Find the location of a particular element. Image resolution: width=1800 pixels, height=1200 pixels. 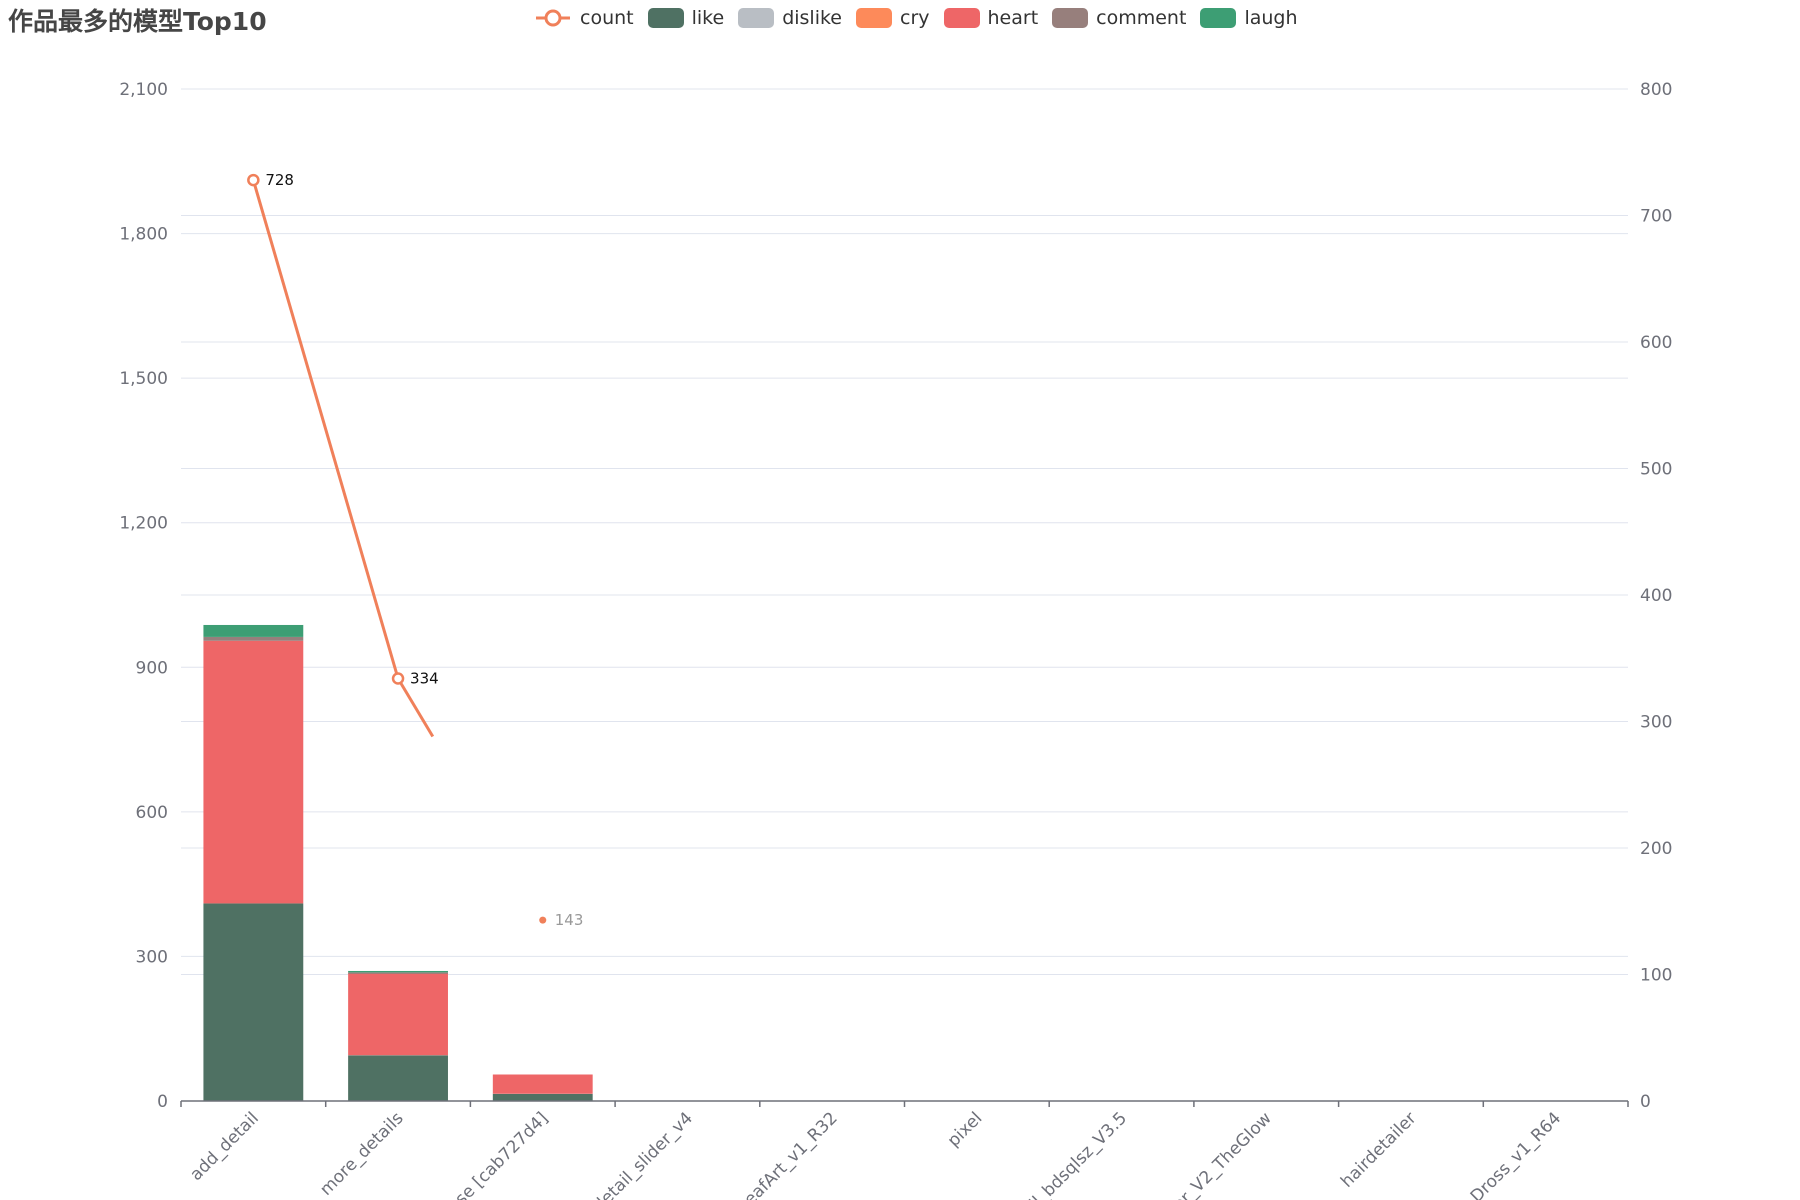

x-category-label: more_details is located at coordinates (361, 1153).